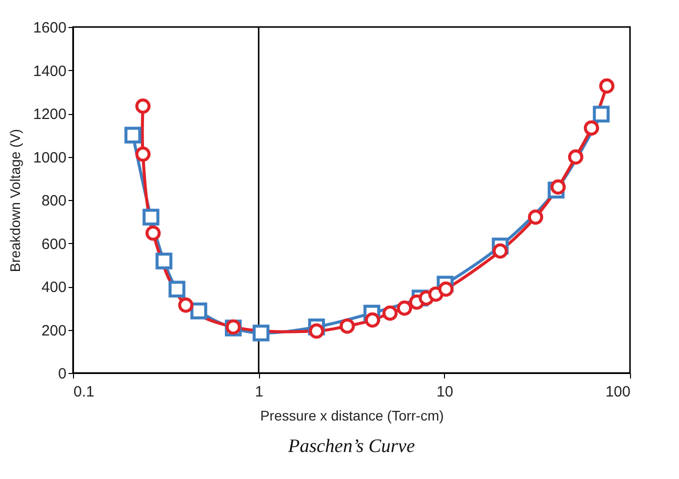 The height and width of the screenshot is (479, 679). I want to click on x-tick-label: 10, so click(445, 392).